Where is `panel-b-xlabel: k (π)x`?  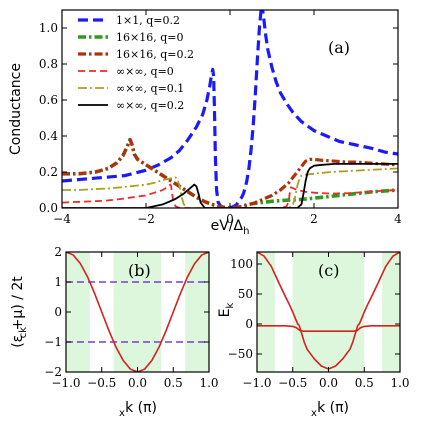
panel-b-xlabel: k (π)x is located at coordinates (138, 409).